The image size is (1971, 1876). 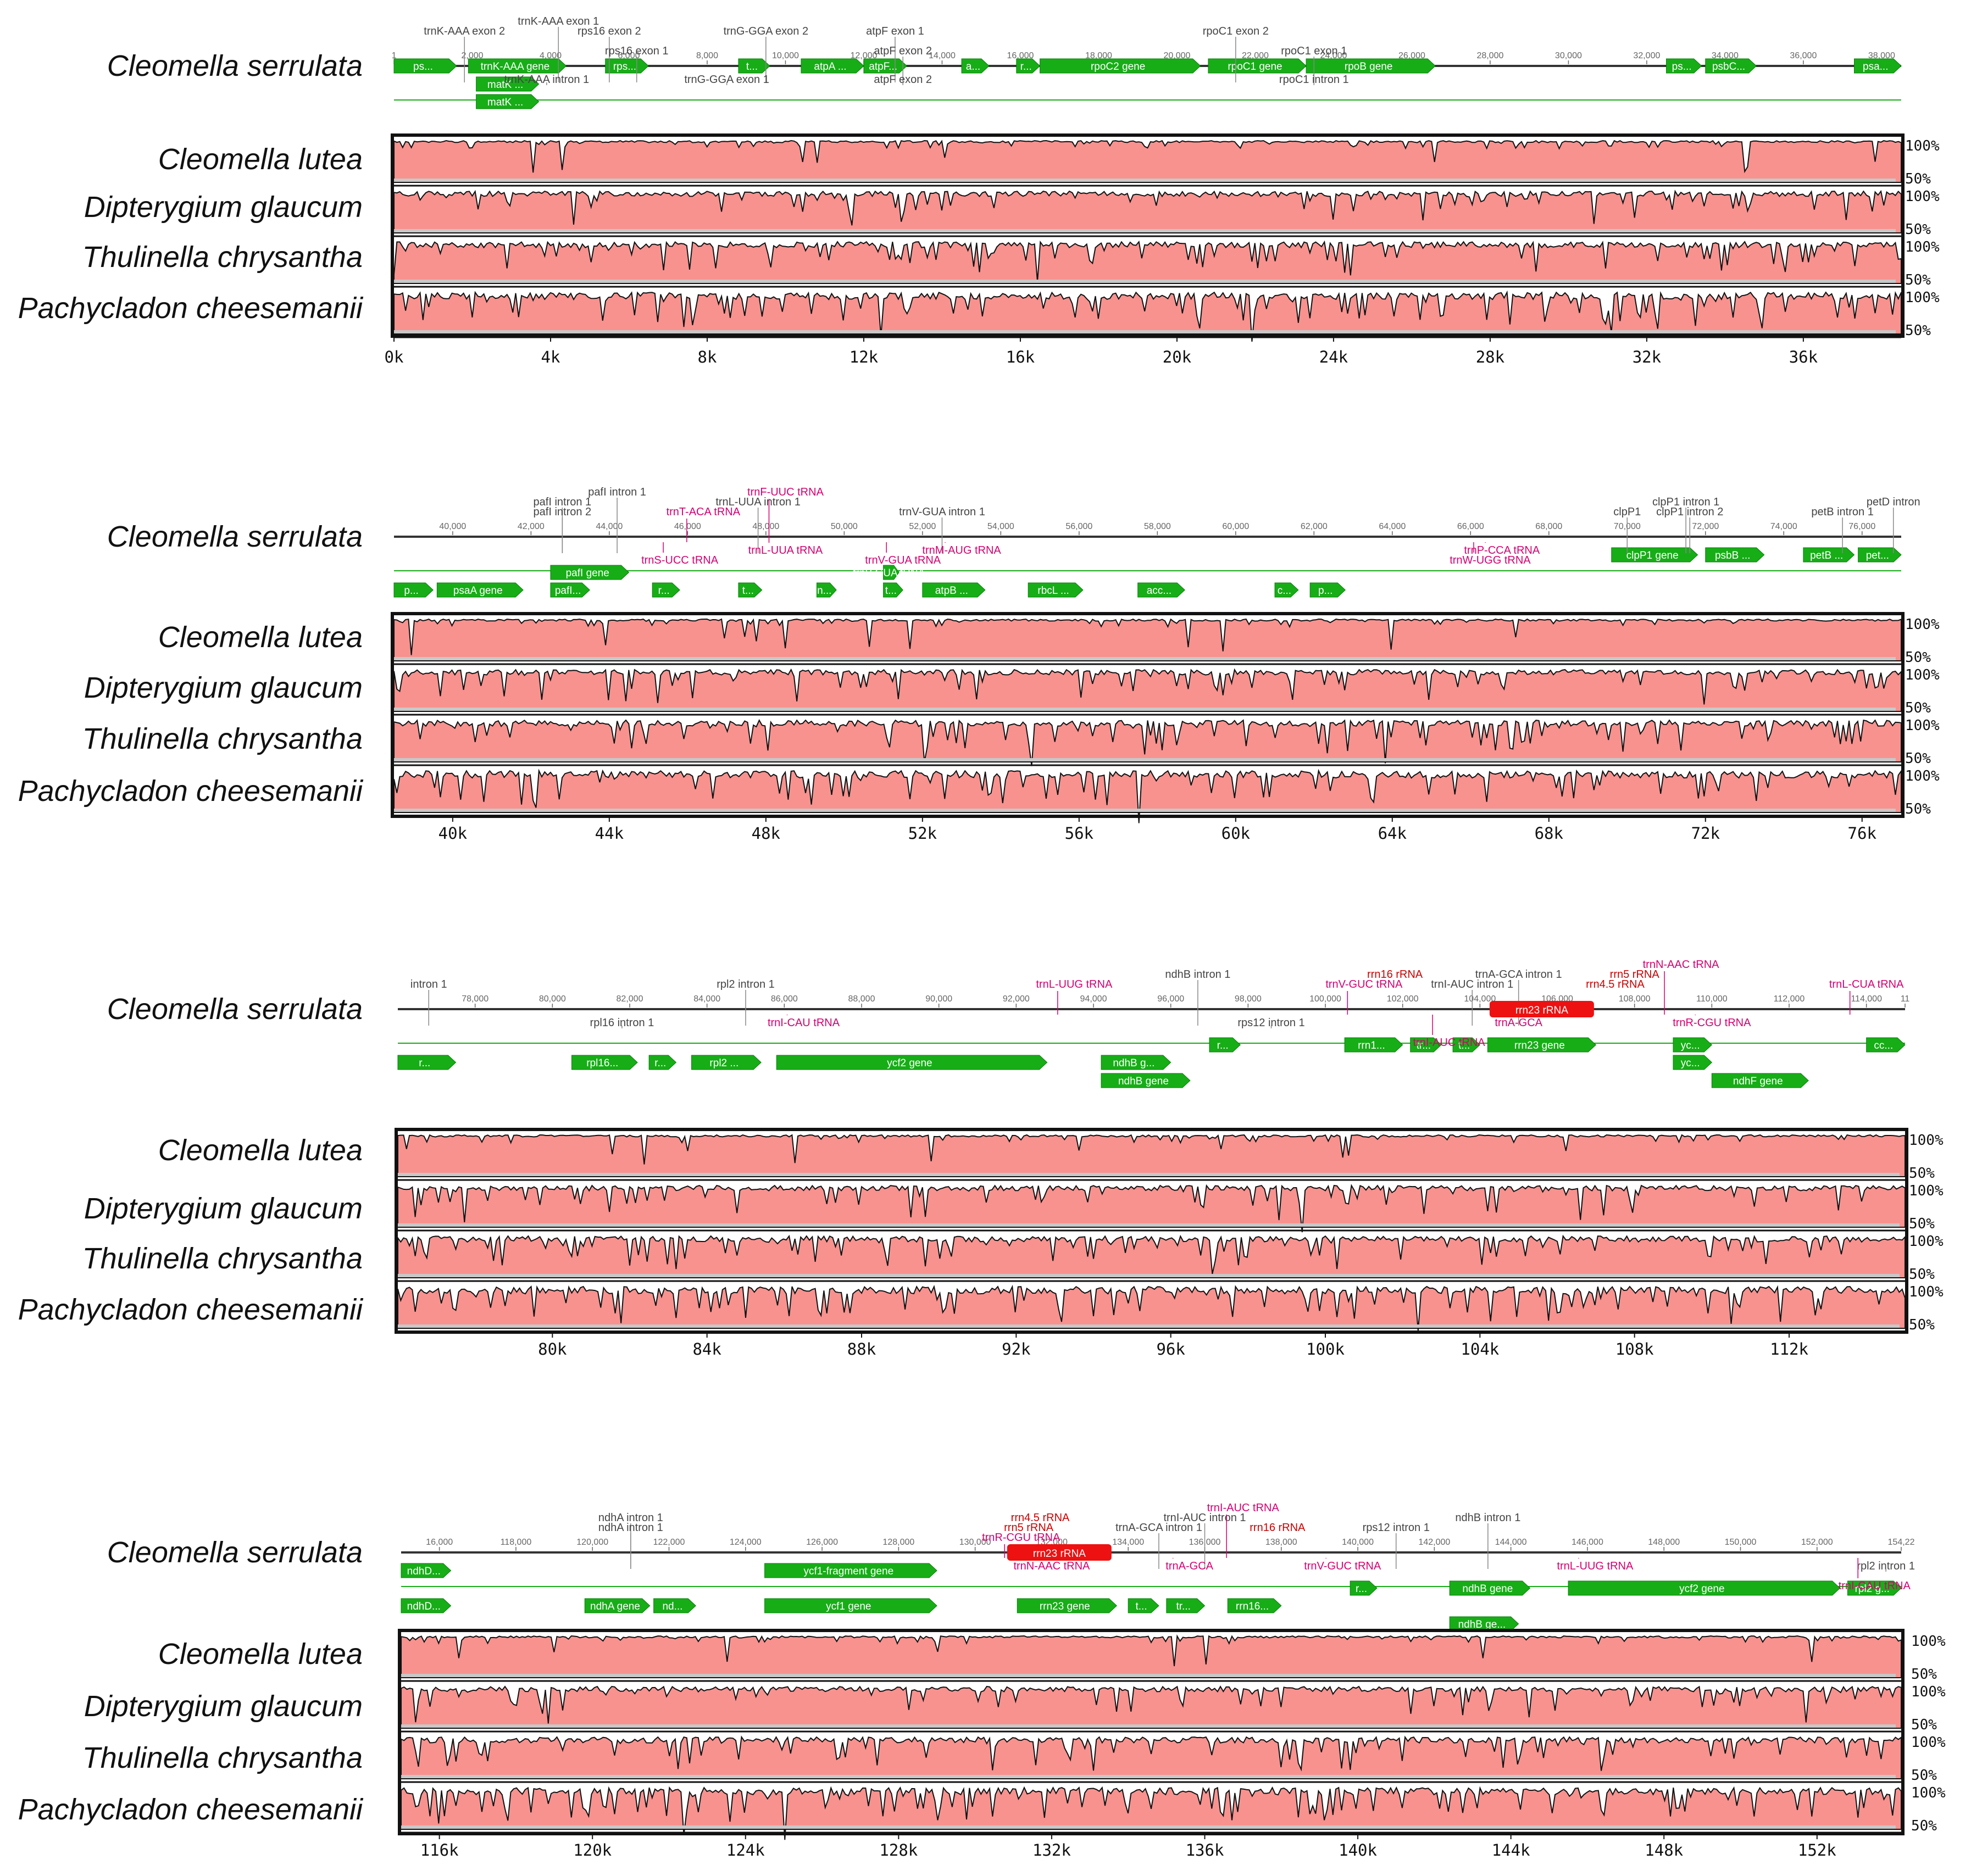 What do you see at coordinates (903, 560) in the screenshot?
I see `trna-label: trnV-GUA tRNA` at bounding box center [903, 560].